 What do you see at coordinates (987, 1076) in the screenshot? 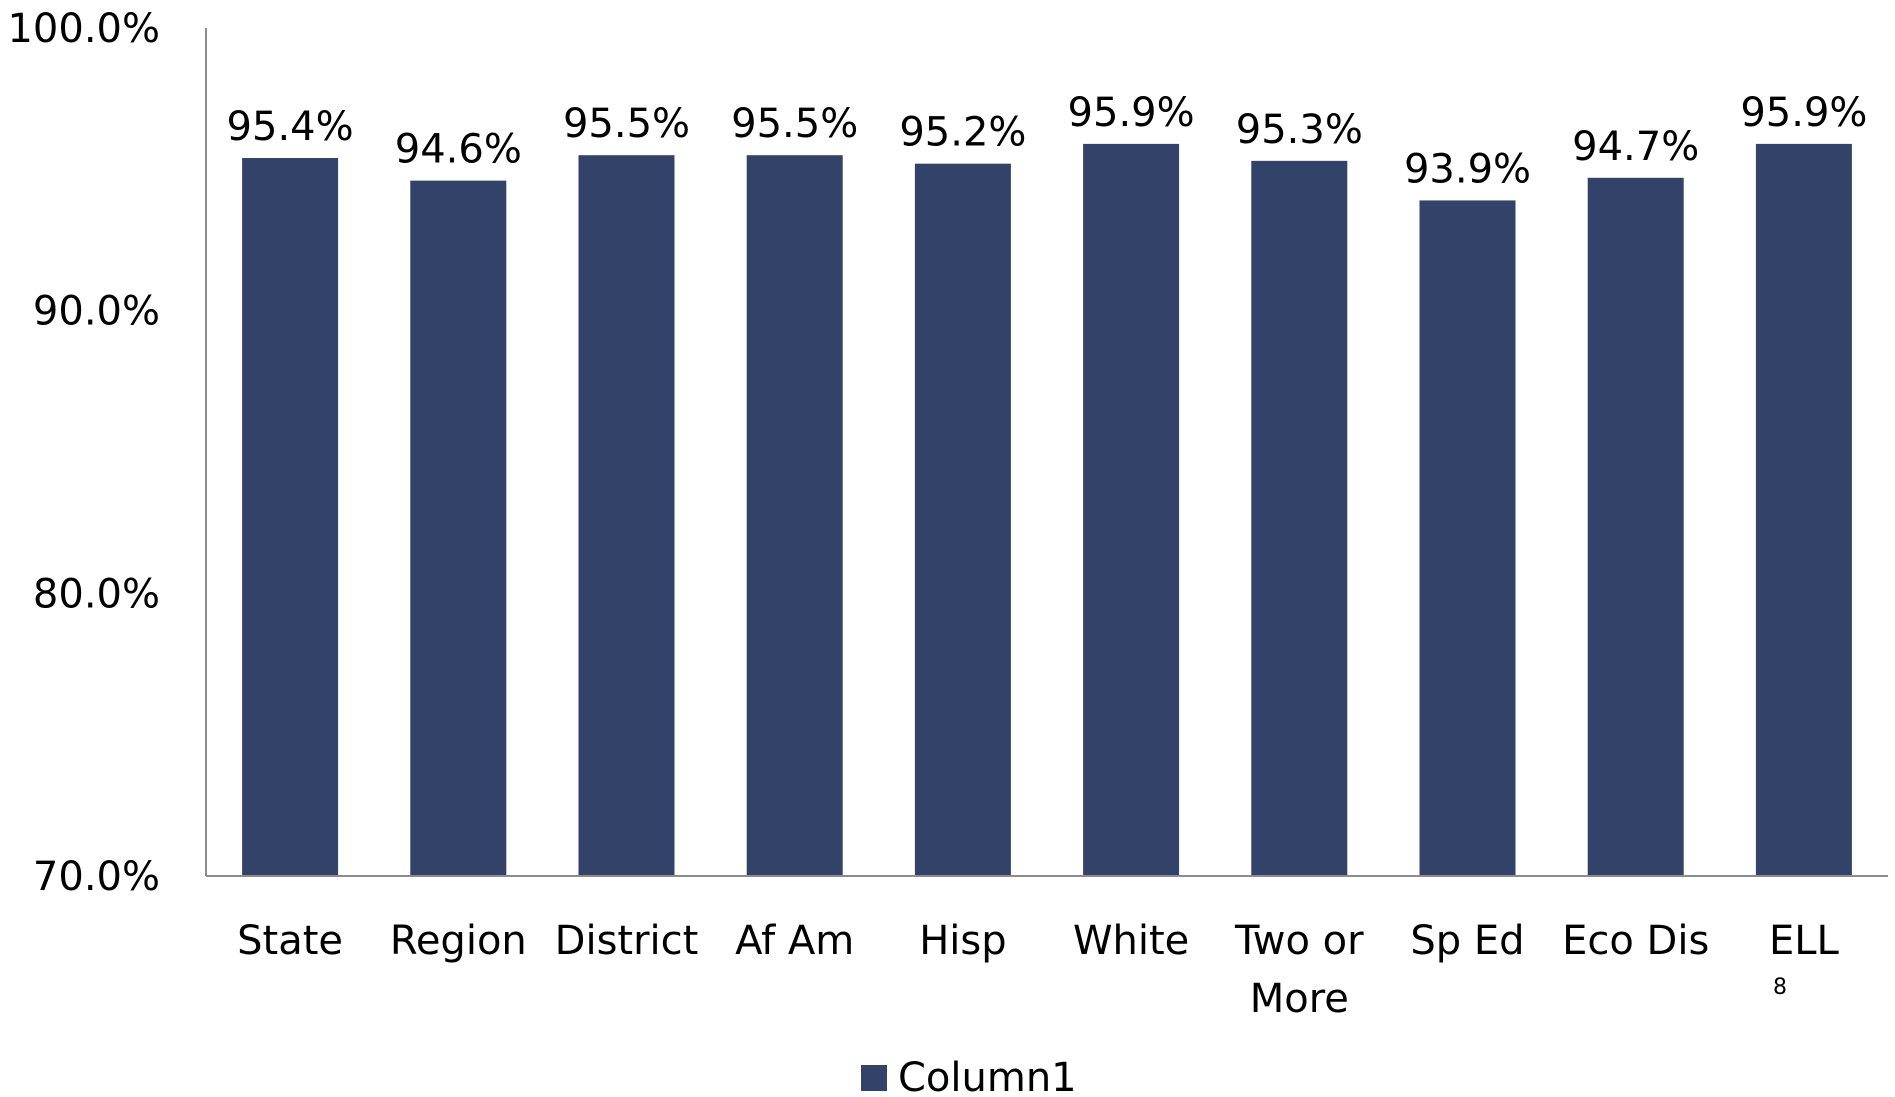
I see `legend-label-column1: Column1` at bounding box center [987, 1076].